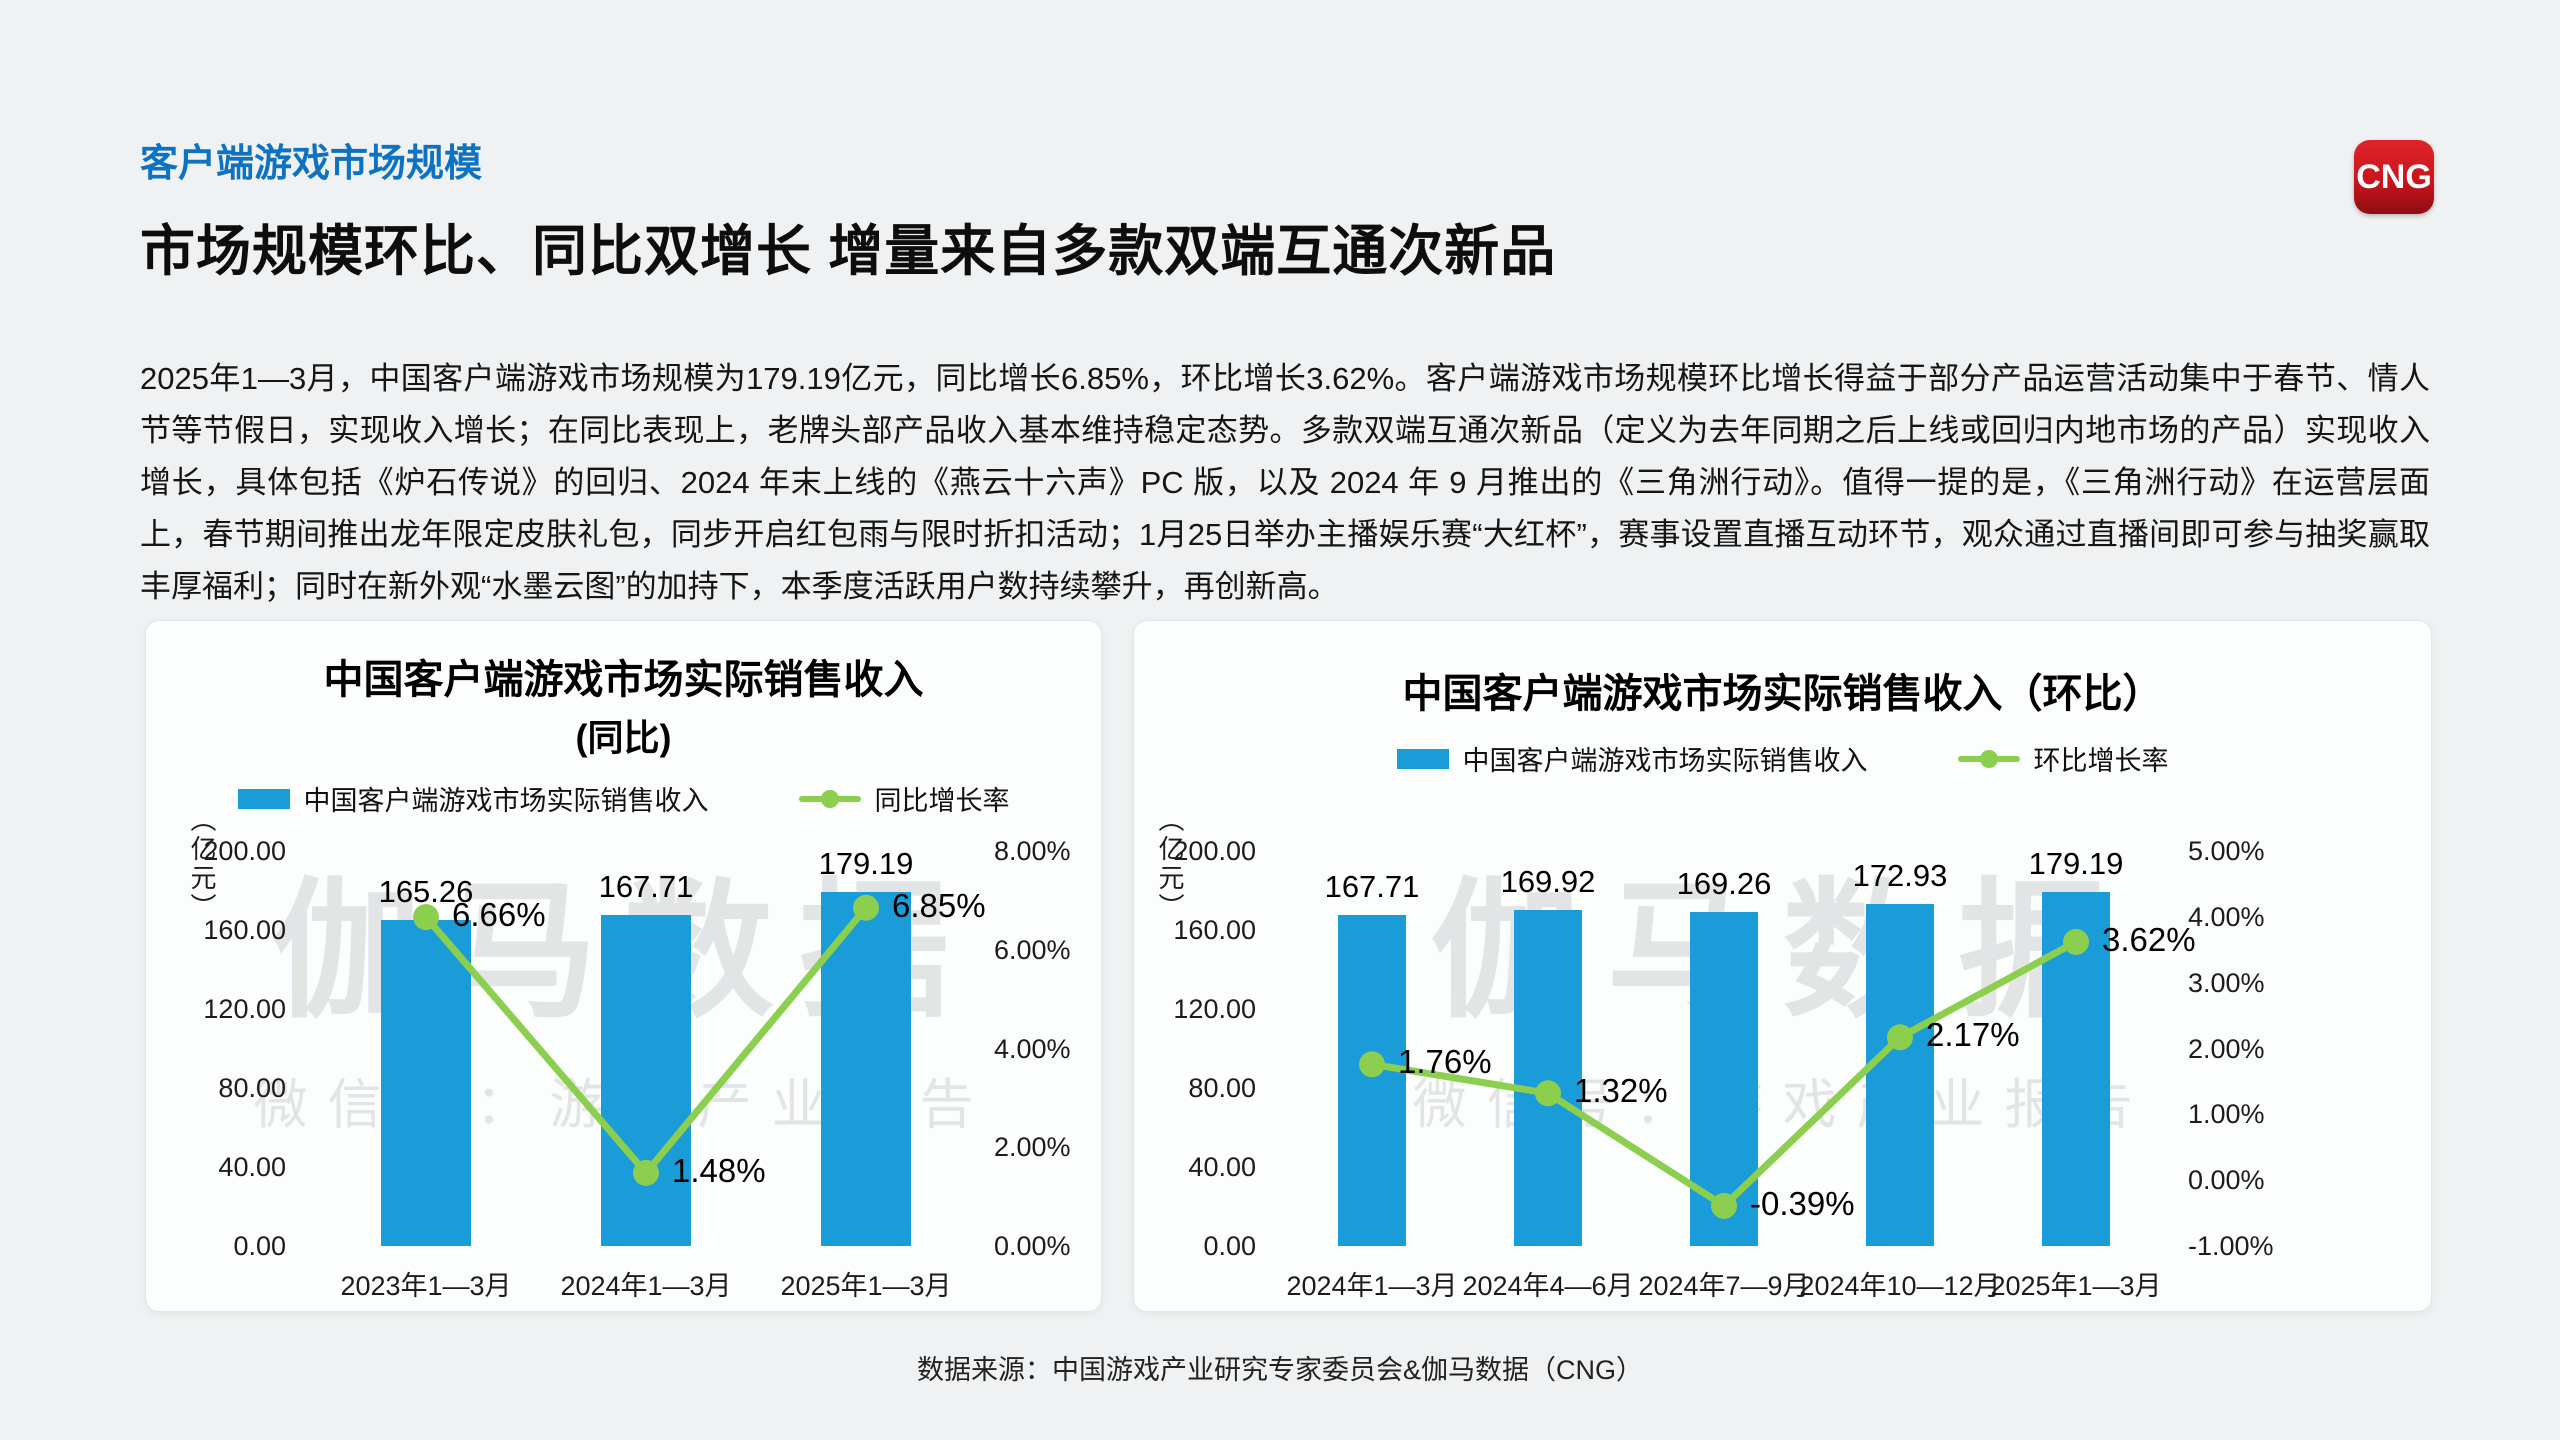  Describe the element at coordinates (499, 915) in the screenshot. I see `growth-rate-label: 6.66%` at that location.